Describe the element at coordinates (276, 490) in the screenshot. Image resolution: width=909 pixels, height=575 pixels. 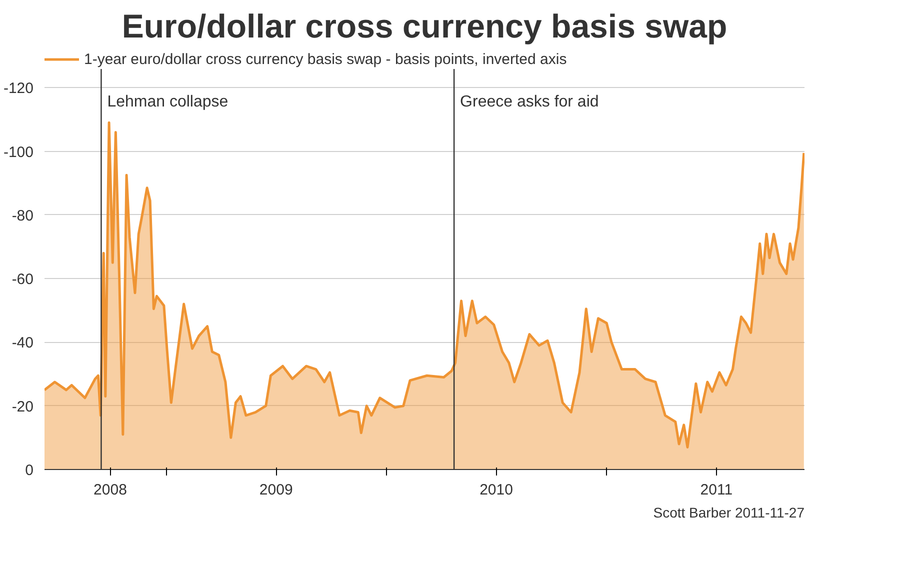
I see `x-tick-label: 2009` at that location.